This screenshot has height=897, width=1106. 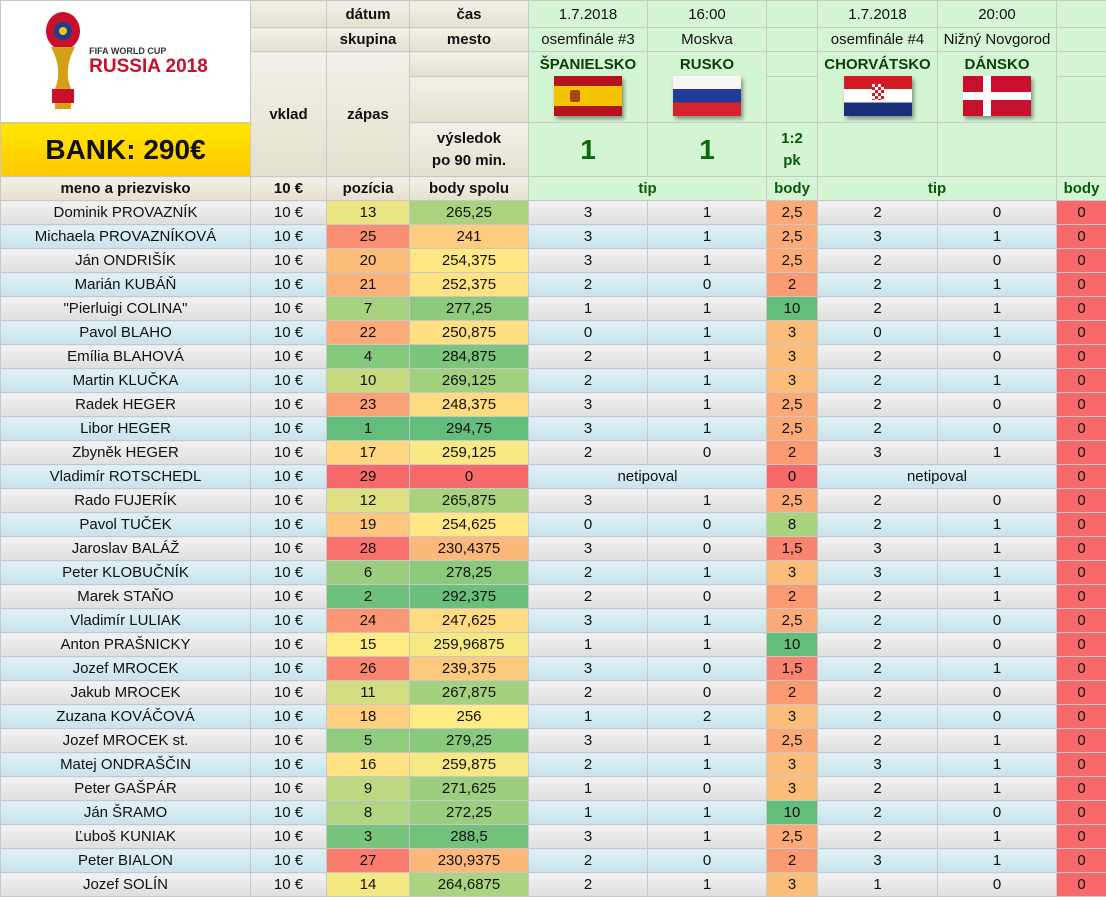 What do you see at coordinates (469, 309) in the screenshot?
I see `total-points: 277,25` at bounding box center [469, 309].